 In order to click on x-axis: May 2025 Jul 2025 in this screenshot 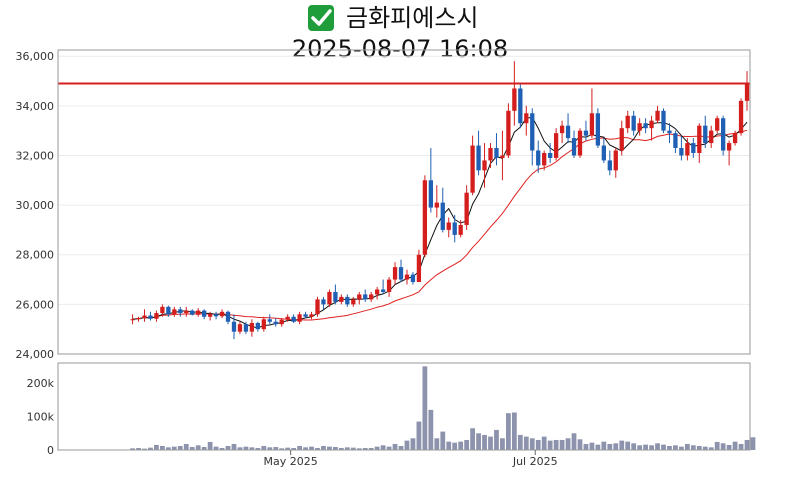, I will do `click(411, 459)`.